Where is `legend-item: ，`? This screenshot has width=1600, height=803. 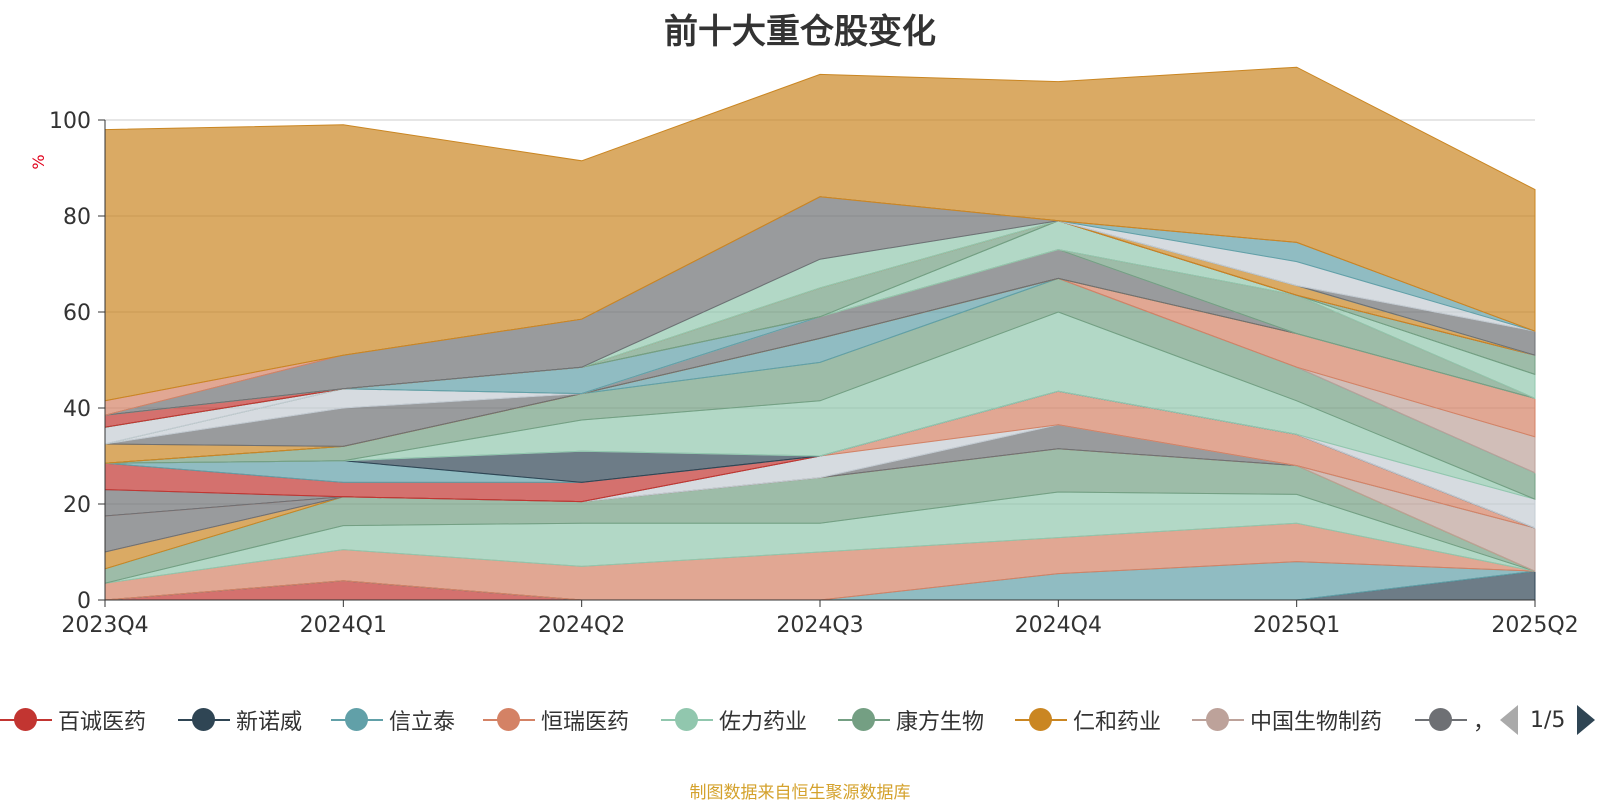
legend-item: ， is located at coordinates (1455, 720).